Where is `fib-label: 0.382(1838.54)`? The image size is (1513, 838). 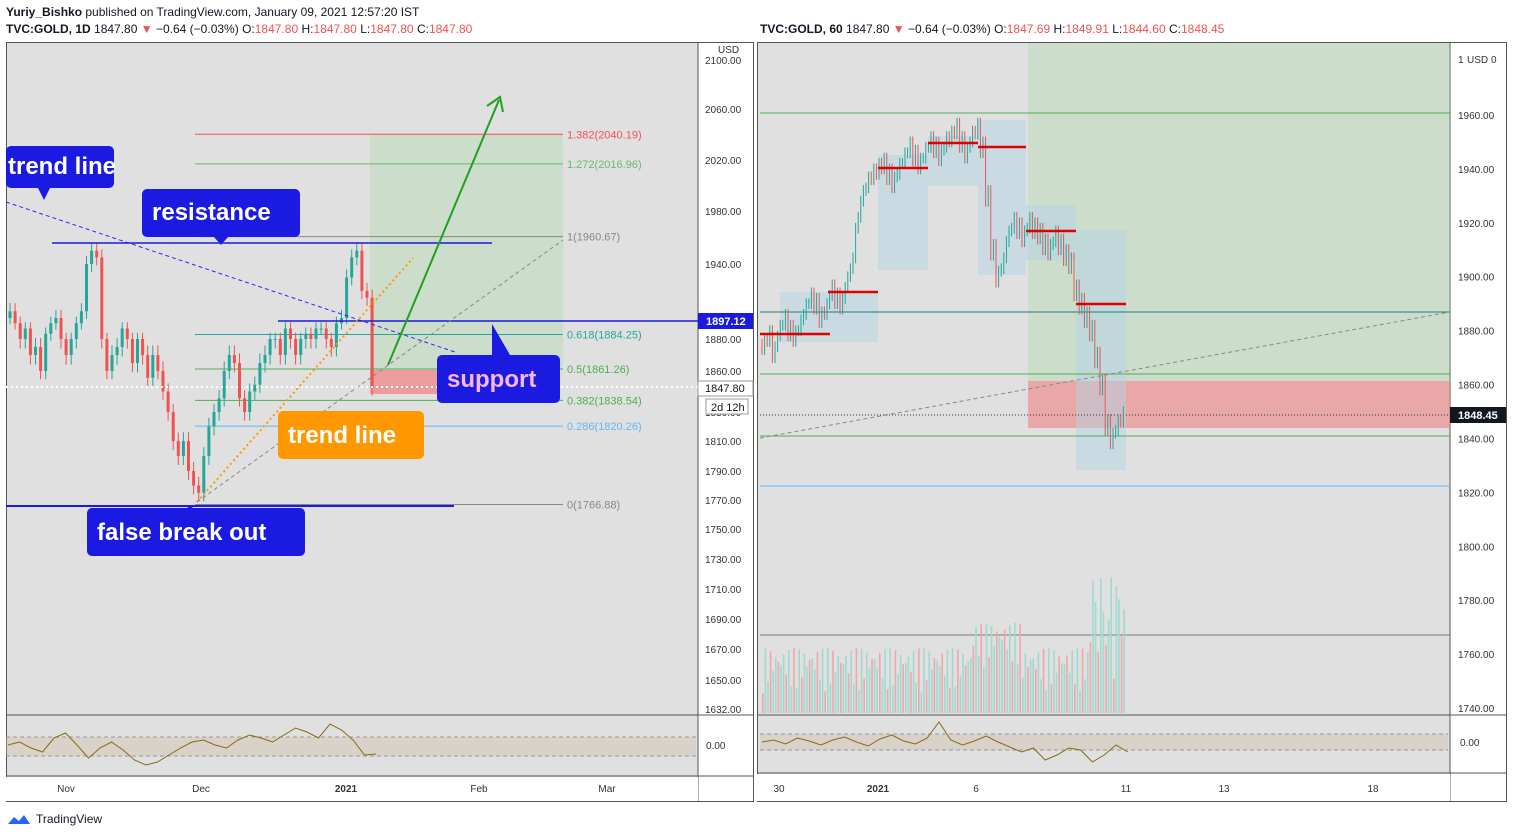 fib-label: 0.382(1838.54) is located at coordinates (604, 401).